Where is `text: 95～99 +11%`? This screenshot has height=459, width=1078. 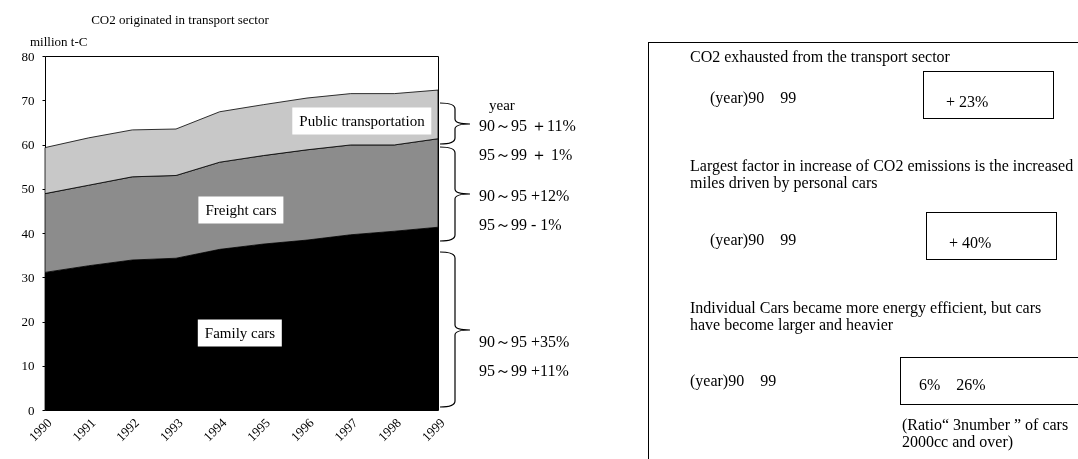 text: 95～99 +11% is located at coordinates (524, 370).